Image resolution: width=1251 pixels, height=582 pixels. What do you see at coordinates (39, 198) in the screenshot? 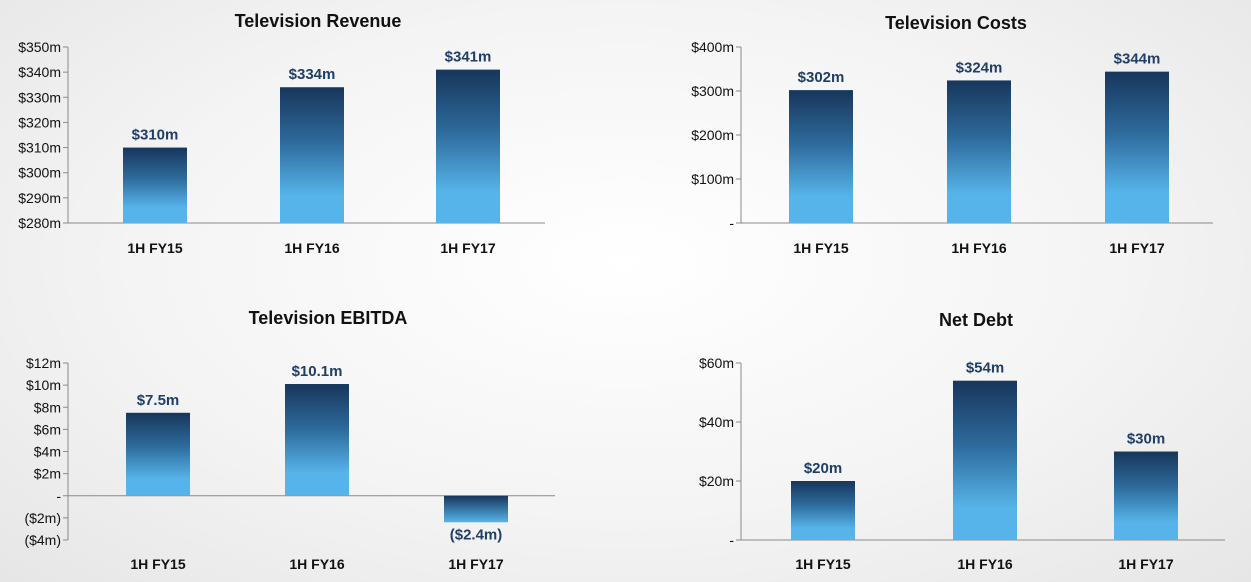
I see `y-tick-label: $290m` at bounding box center [39, 198].